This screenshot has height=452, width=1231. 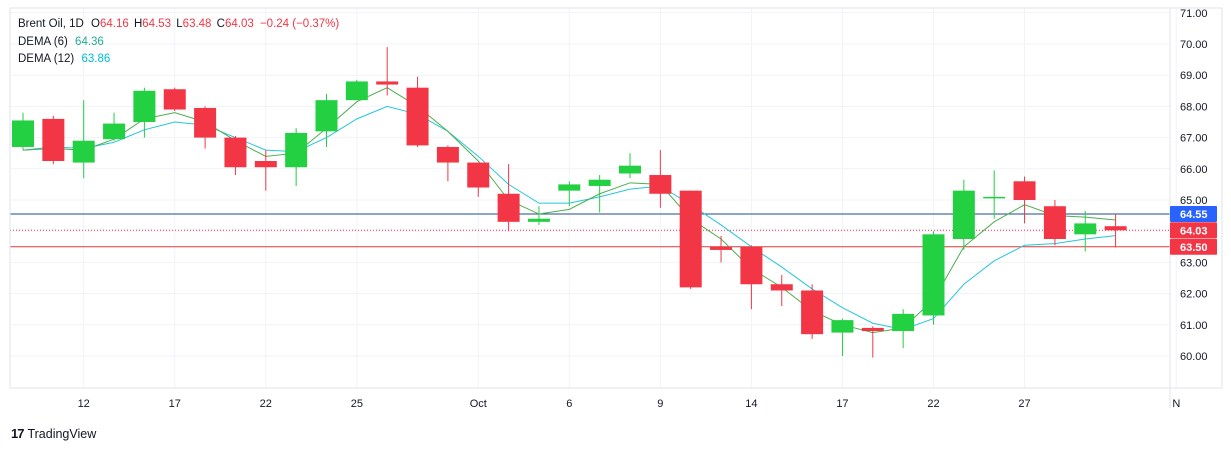 What do you see at coordinates (96, 59) in the screenshot?
I see `dema12-value: 63.86` at bounding box center [96, 59].